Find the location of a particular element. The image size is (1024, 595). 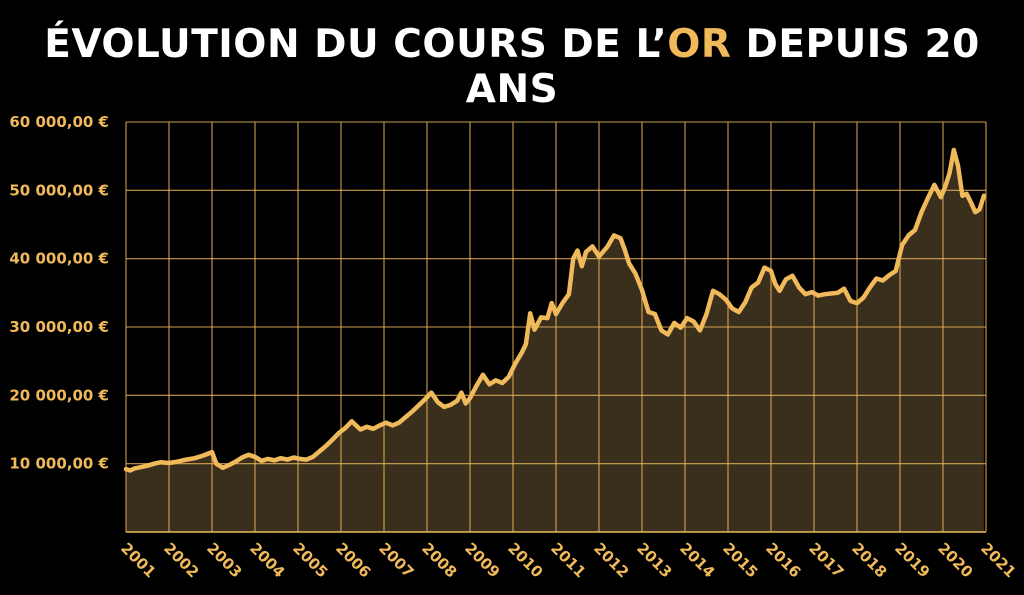

y-tick-label: 20 000,00 € is located at coordinates (59, 395).